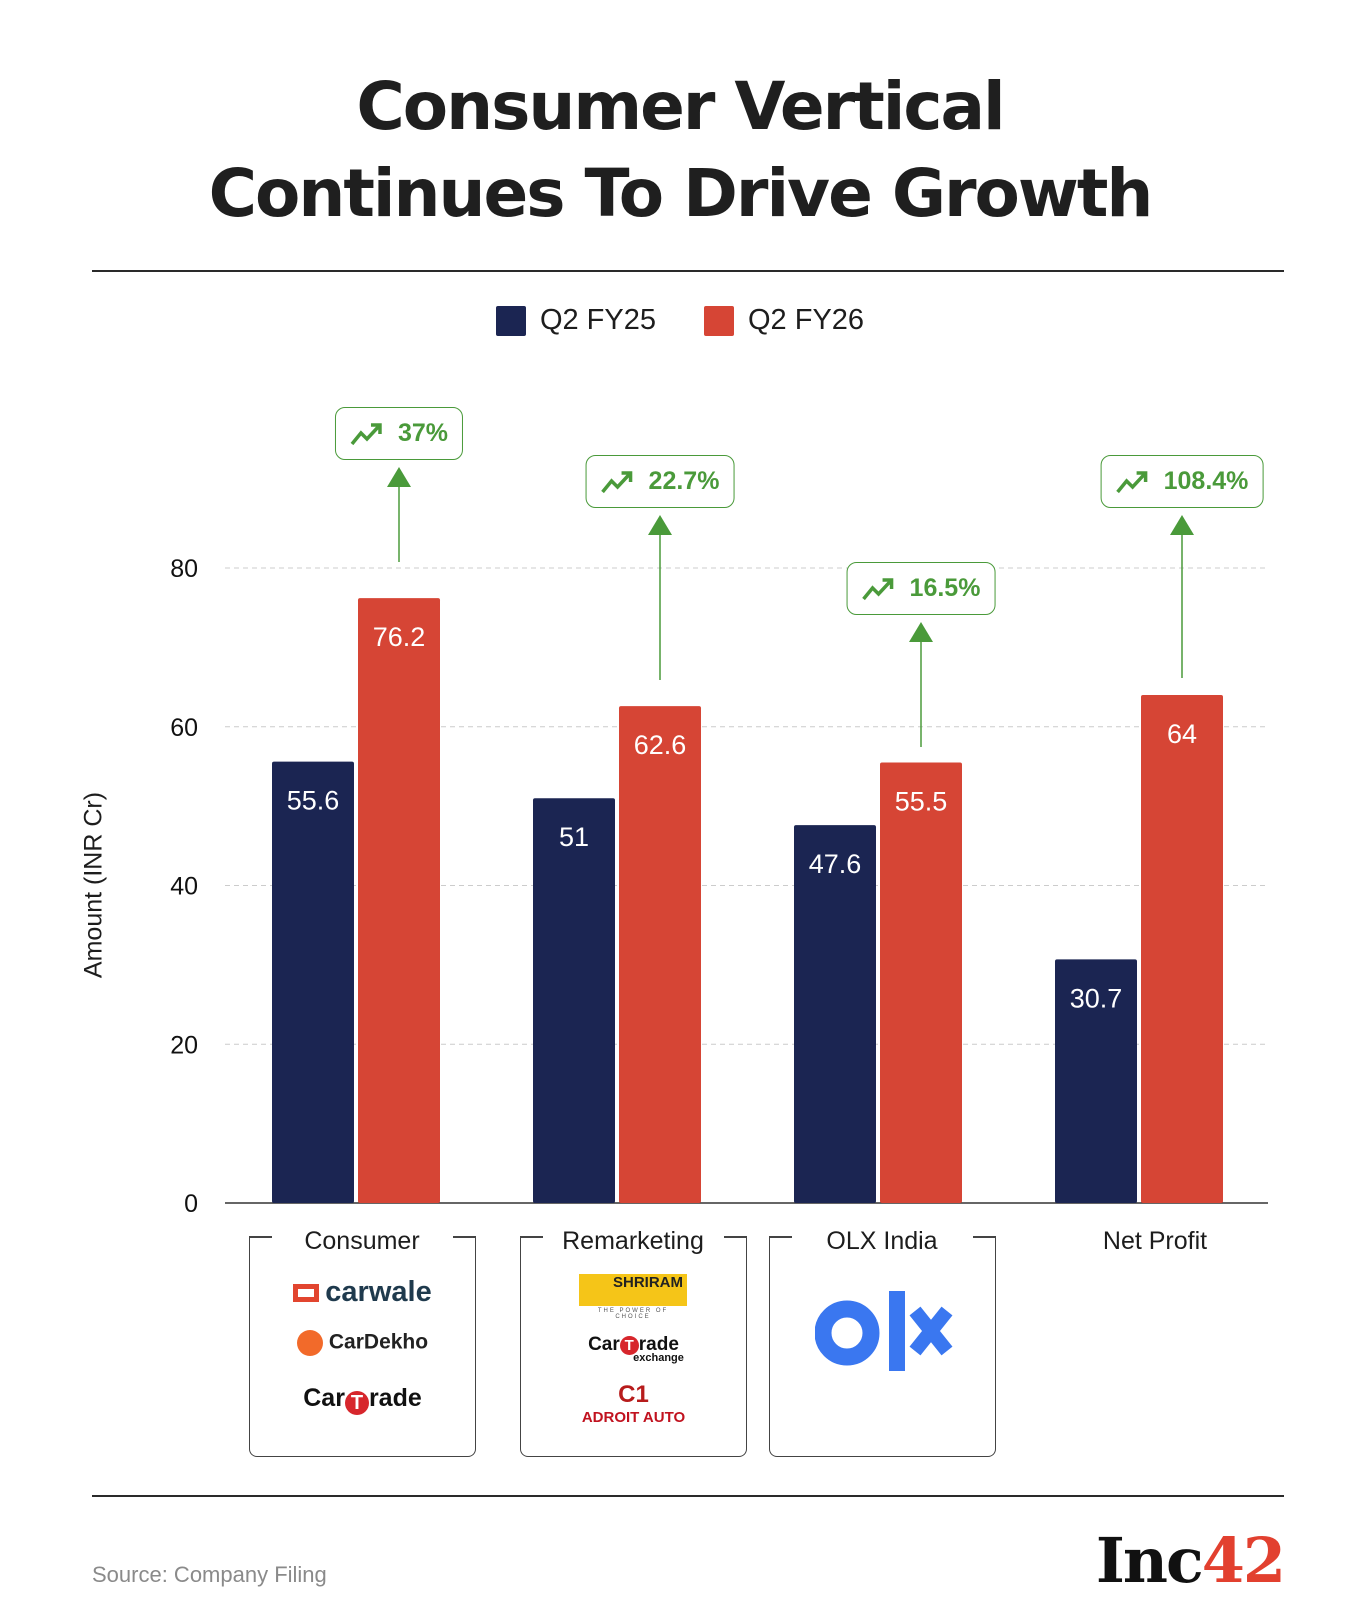 This screenshot has width=1360, height=1620. What do you see at coordinates (93, 885) in the screenshot?
I see `y-axis-label: Amount (INR Cr)` at bounding box center [93, 885].